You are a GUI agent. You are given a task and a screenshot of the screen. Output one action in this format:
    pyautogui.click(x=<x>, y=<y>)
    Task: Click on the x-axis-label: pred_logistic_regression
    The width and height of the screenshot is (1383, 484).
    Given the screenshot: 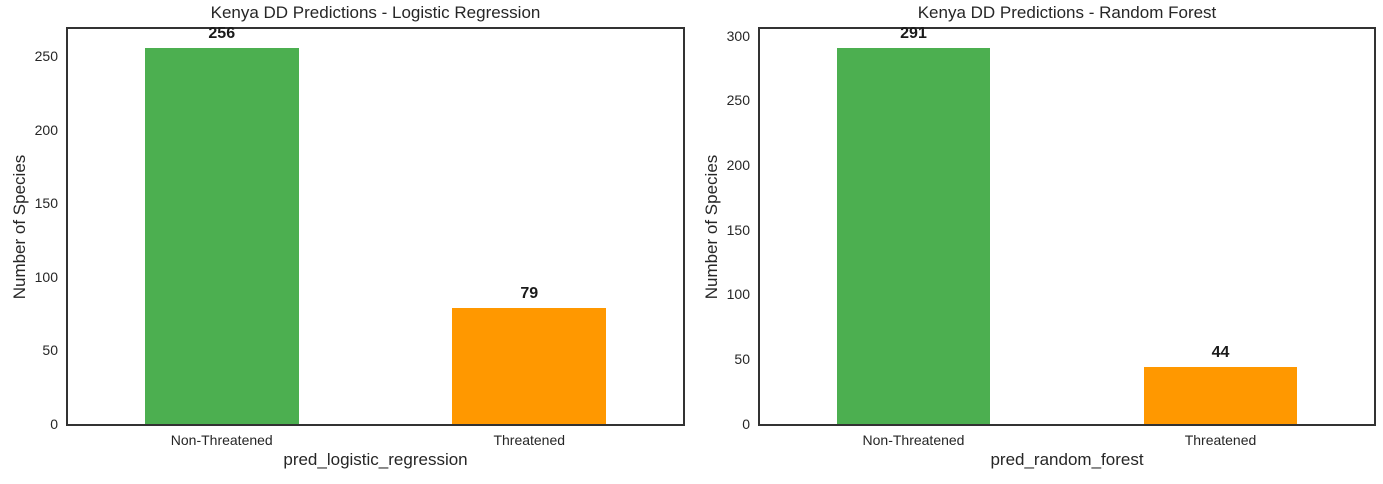 What is the action you would take?
    pyautogui.click(x=375, y=459)
    